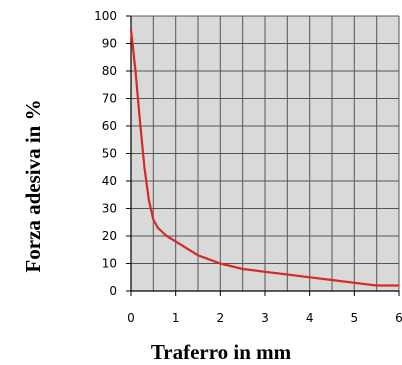 The image size is (402, 365). I want to click on x-tick-label: 3, so click(265, 318).